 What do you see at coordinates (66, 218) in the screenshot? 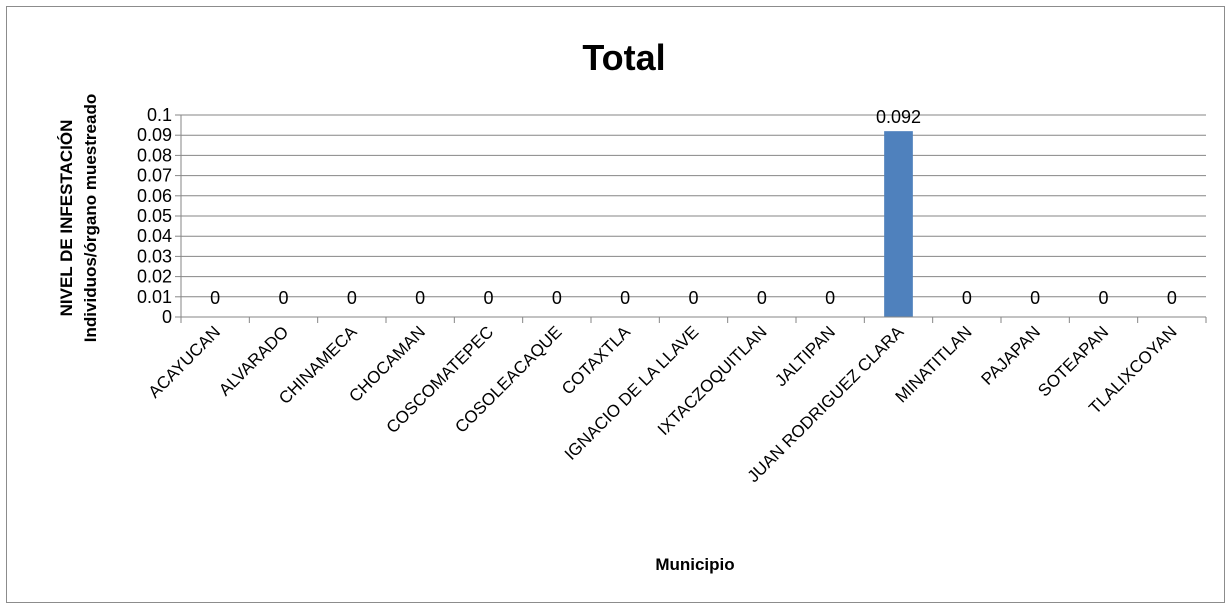
I see `y-axis-title-line1: NIVEL DE INFESTACIÓN` at bounding box center [66, 218].